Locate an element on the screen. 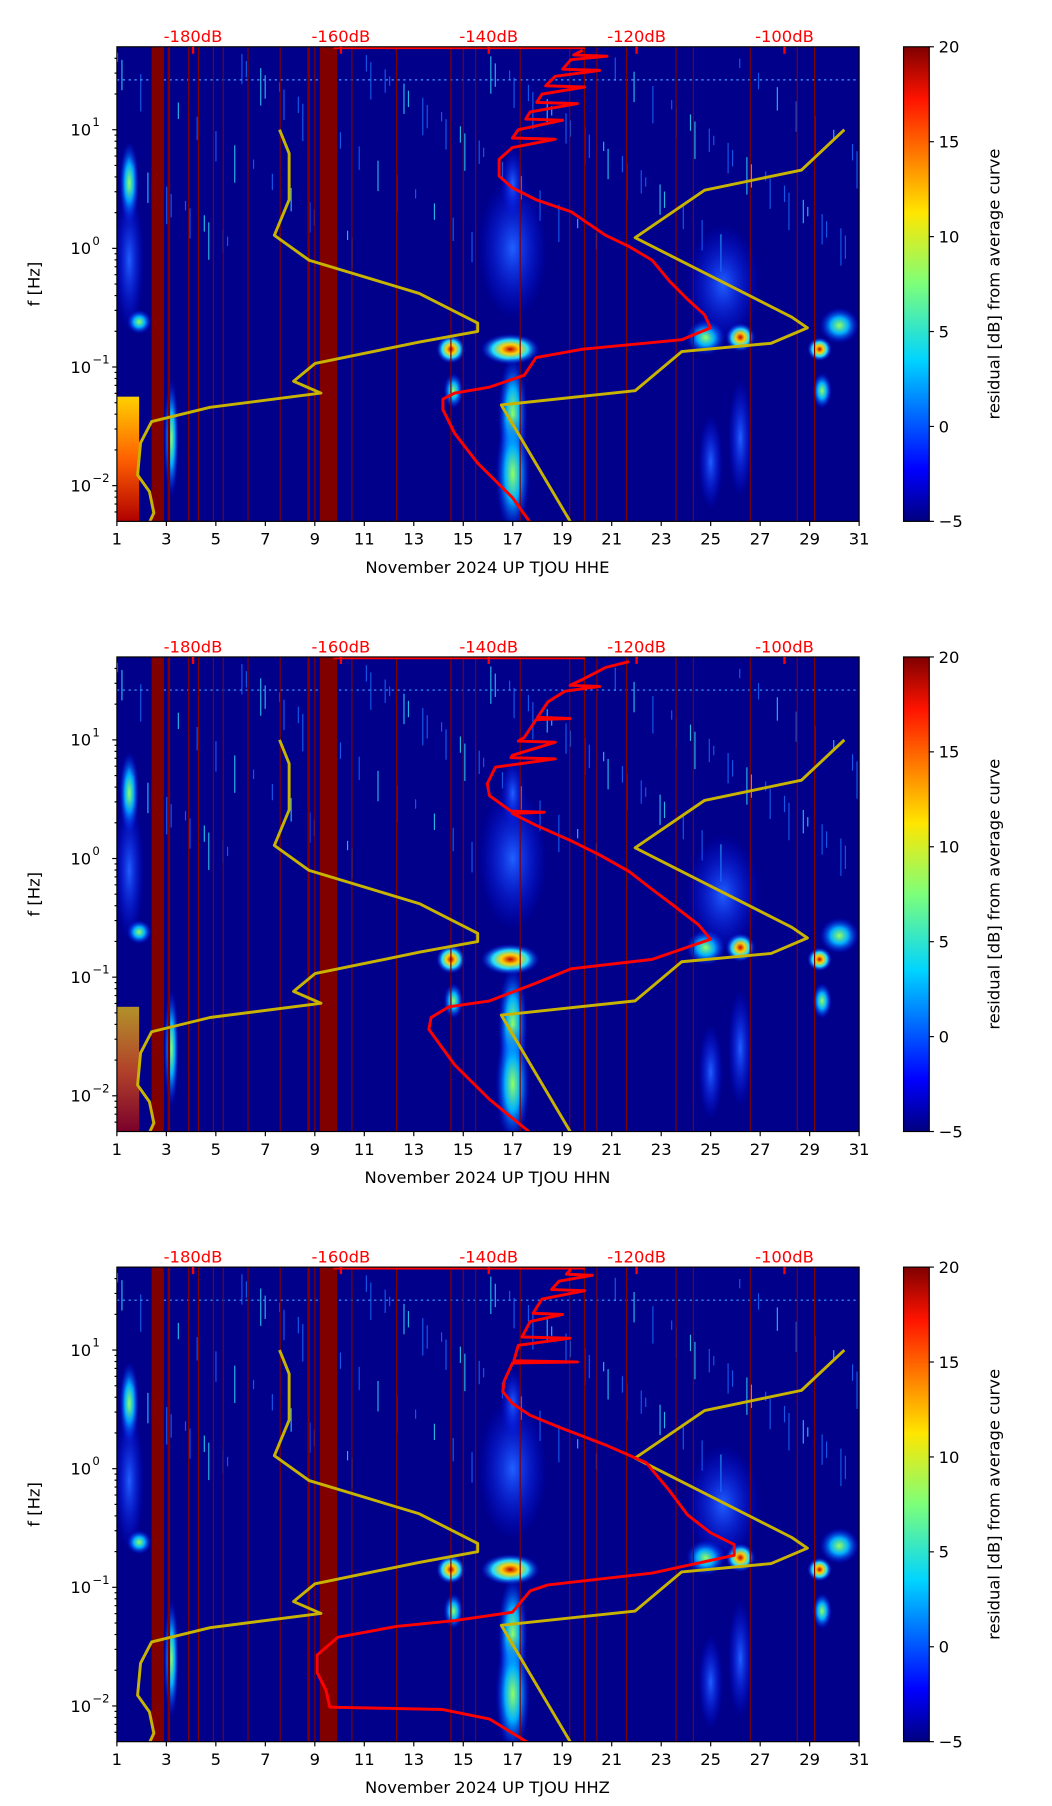  colorbar-tick-label: 5 is located at coordinates (944, 1552).